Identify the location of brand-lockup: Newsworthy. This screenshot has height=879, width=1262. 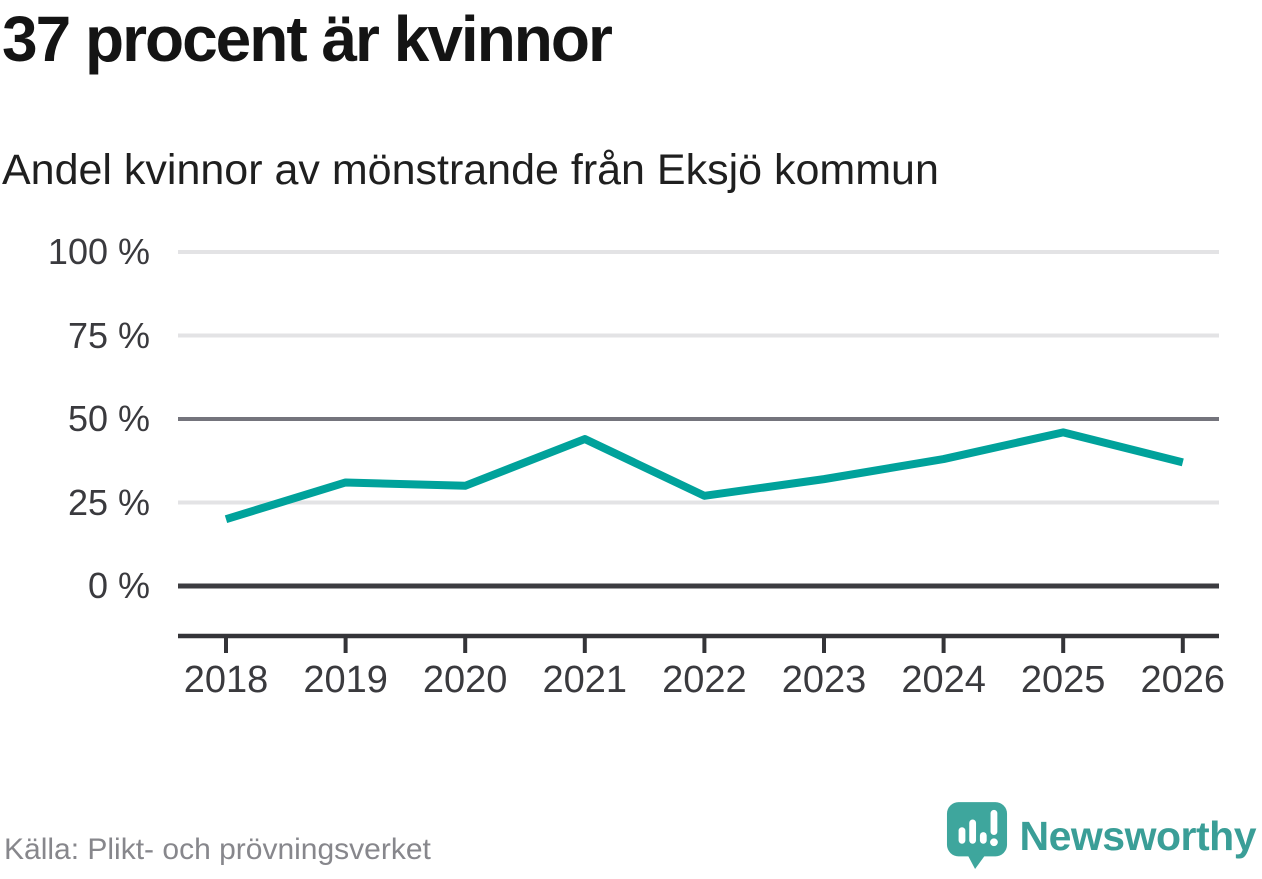
(1101, 836).